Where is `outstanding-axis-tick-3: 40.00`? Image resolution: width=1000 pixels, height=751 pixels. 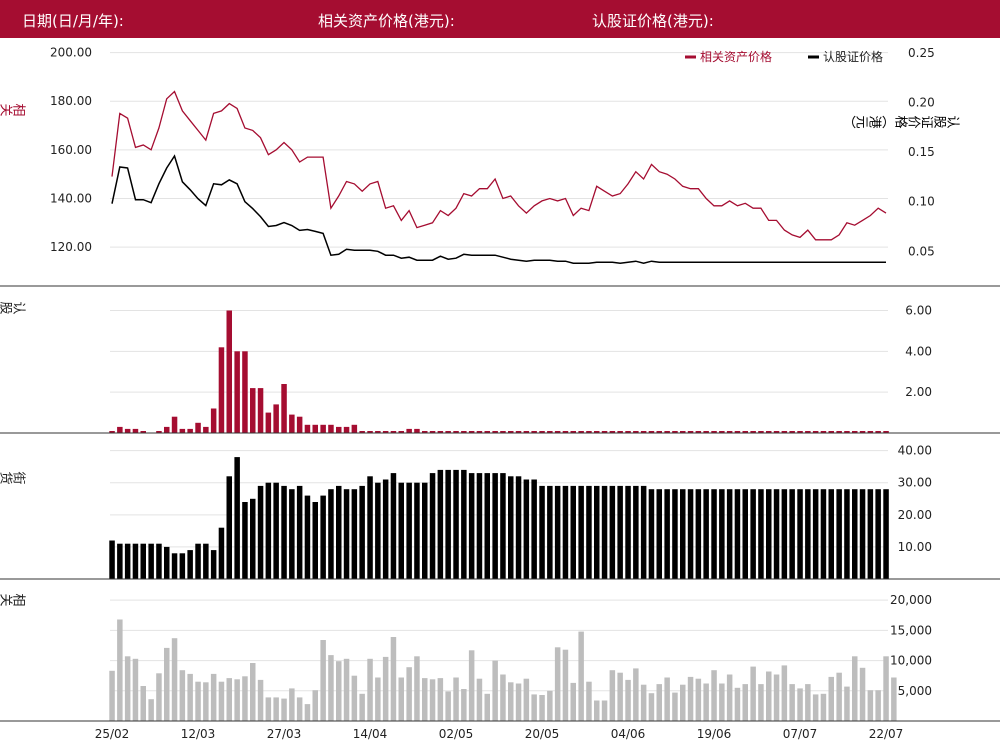
outstanding-axis-tick-3: 40.00 is located at coordinates (915, 451).